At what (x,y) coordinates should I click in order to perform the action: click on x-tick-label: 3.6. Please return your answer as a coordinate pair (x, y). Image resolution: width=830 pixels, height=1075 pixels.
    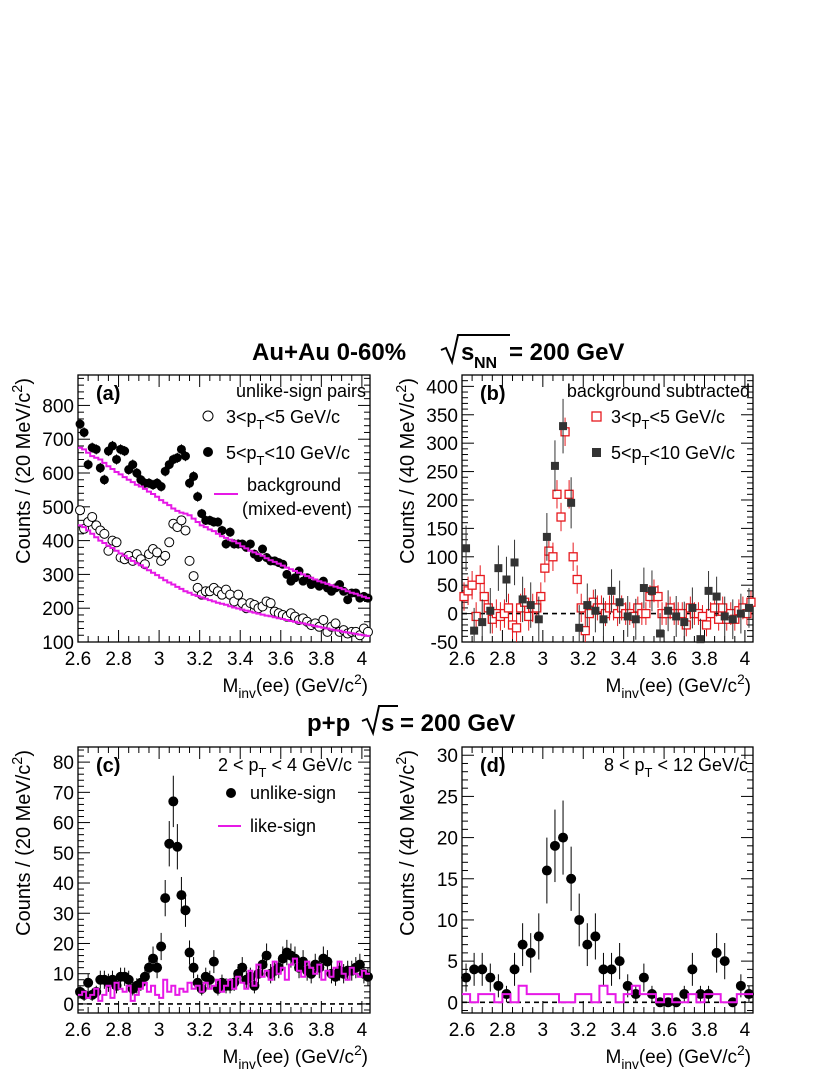
    Looking at the image, I should click on (664, 659).